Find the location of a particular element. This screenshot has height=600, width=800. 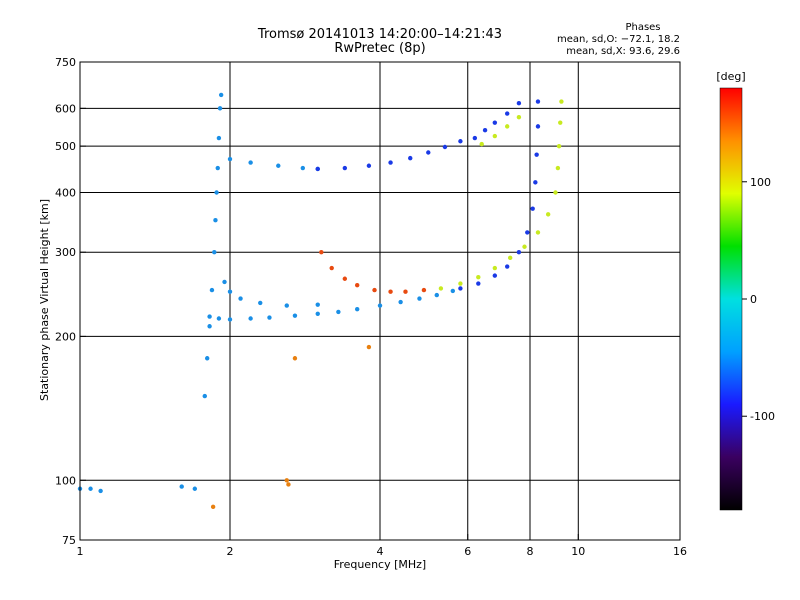

x-tick-label: 8 is located at coordinates (530, 551).